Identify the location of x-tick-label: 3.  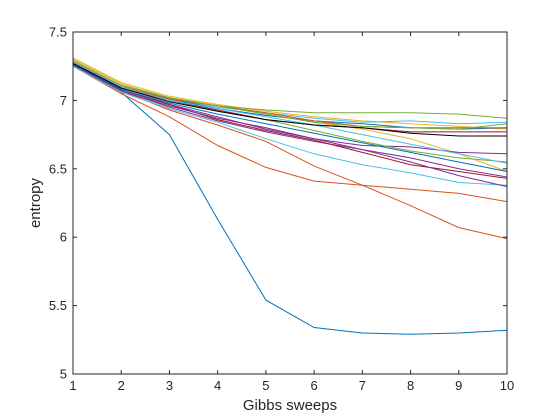
(169, 385).